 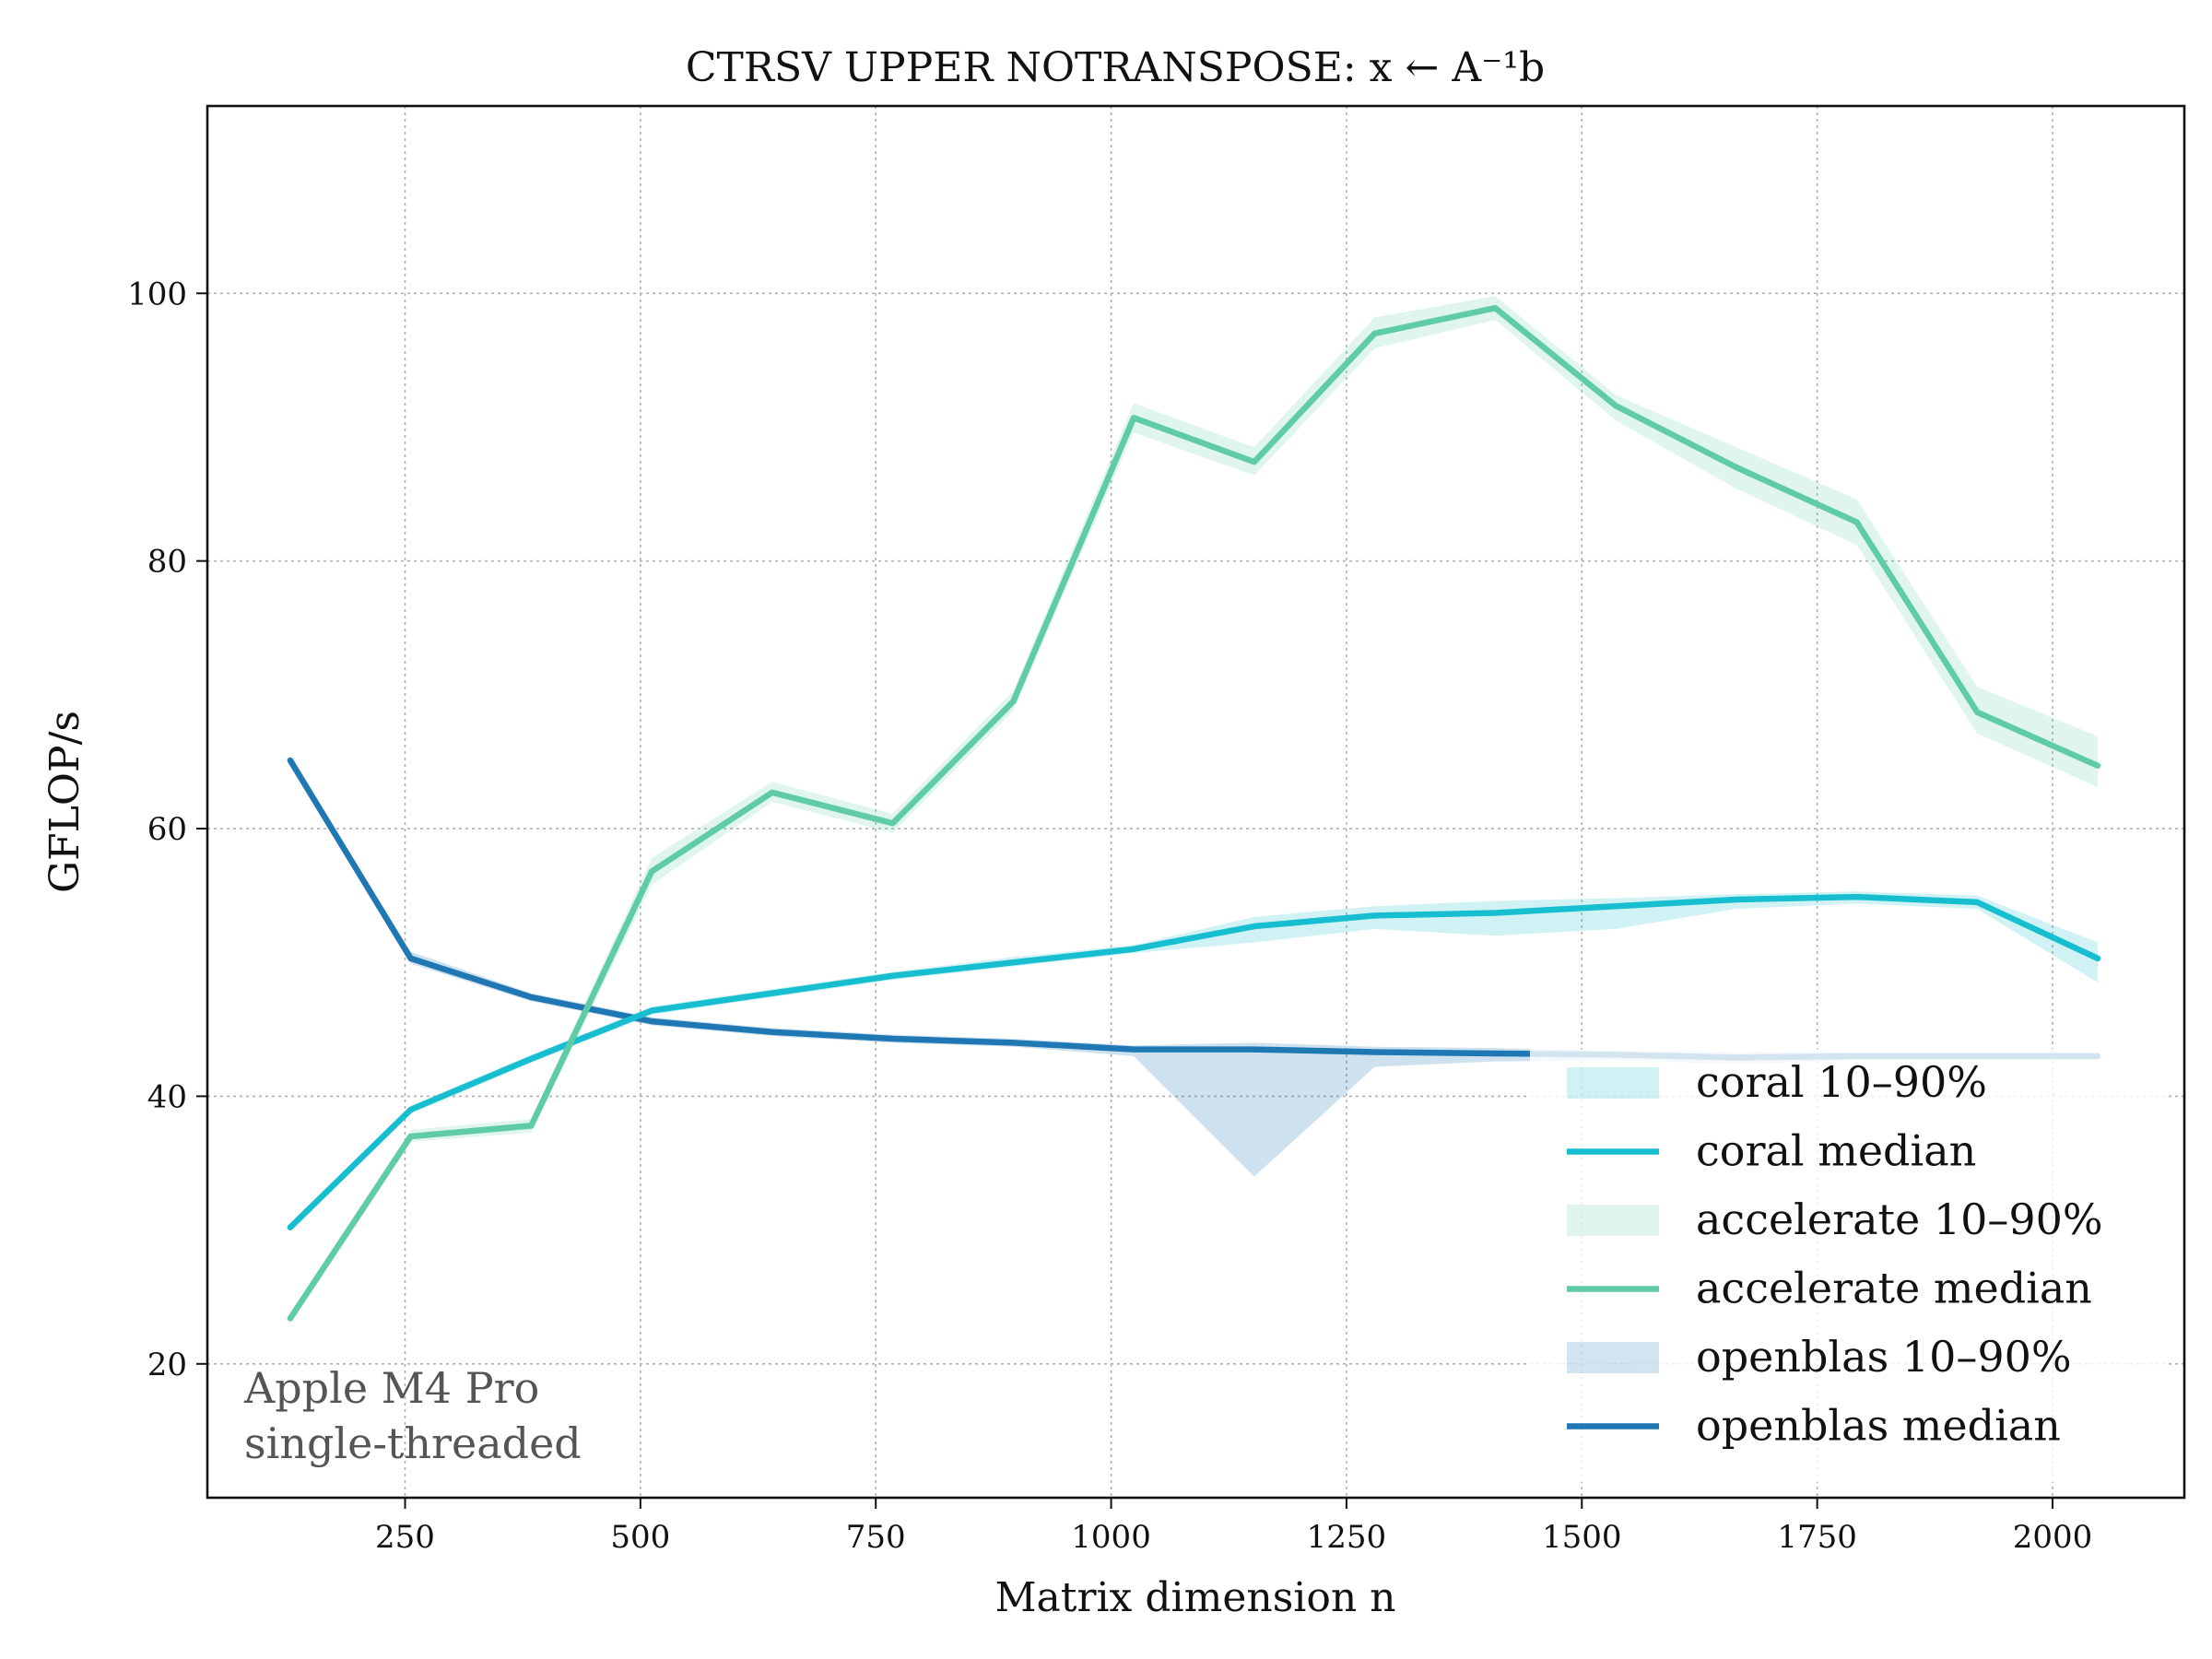 What do you see at coordinates (167, 562) in the screenshot?
I see `y-tick-label: 80` at bounding box center [167, 562].